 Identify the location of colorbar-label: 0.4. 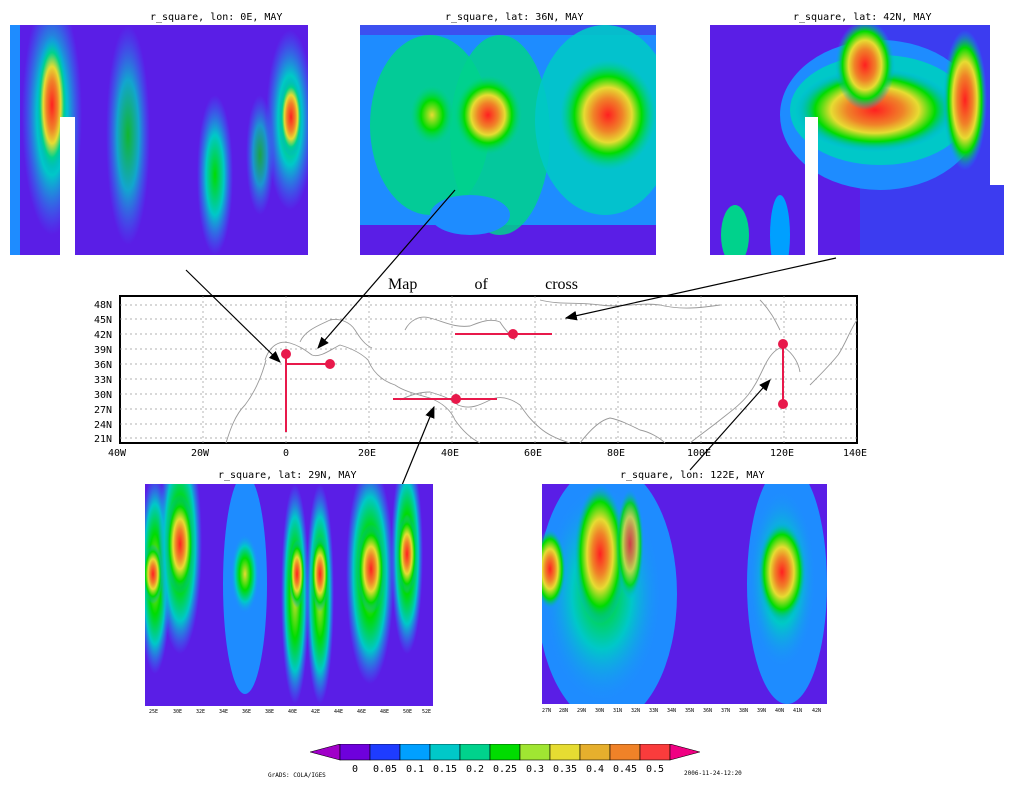
(595, 769).